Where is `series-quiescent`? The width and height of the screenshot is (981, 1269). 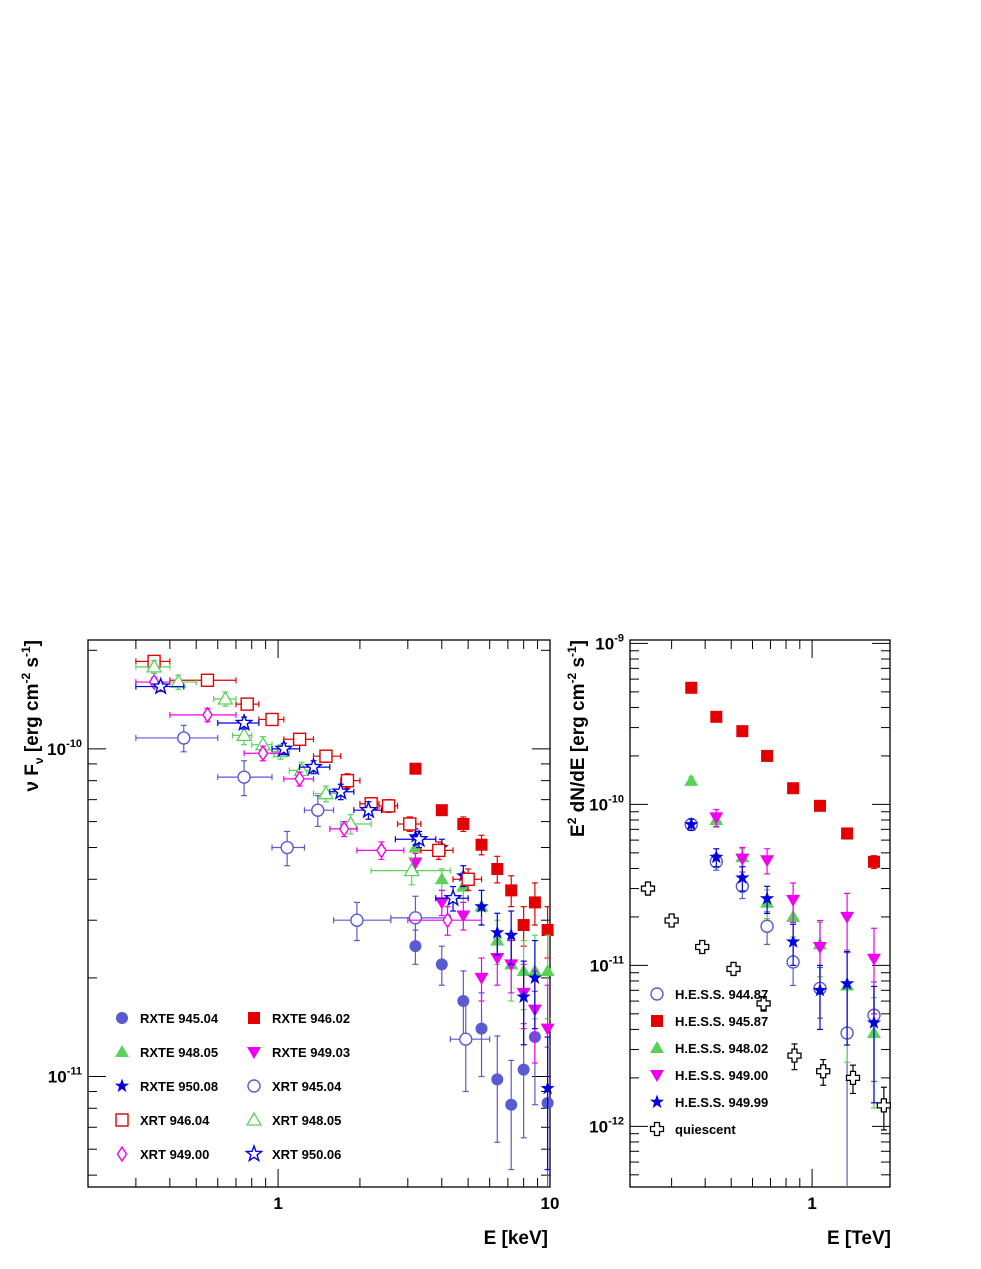
series-quiescent is located at coordinates (766, 1006).